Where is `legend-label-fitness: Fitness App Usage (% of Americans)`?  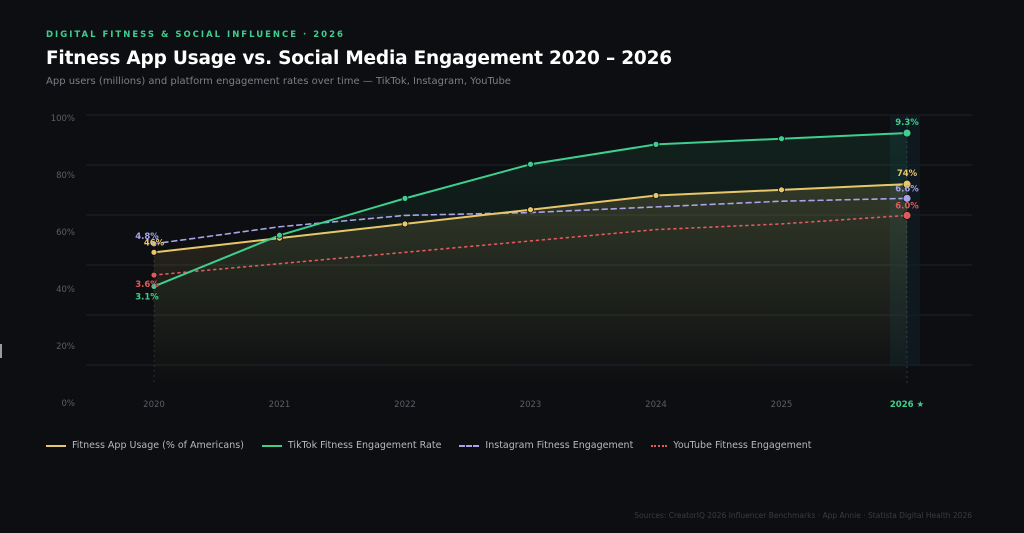
legend-label-fitness: Fitness App Usage (% of Americans) is located at coordinates (158, 445).